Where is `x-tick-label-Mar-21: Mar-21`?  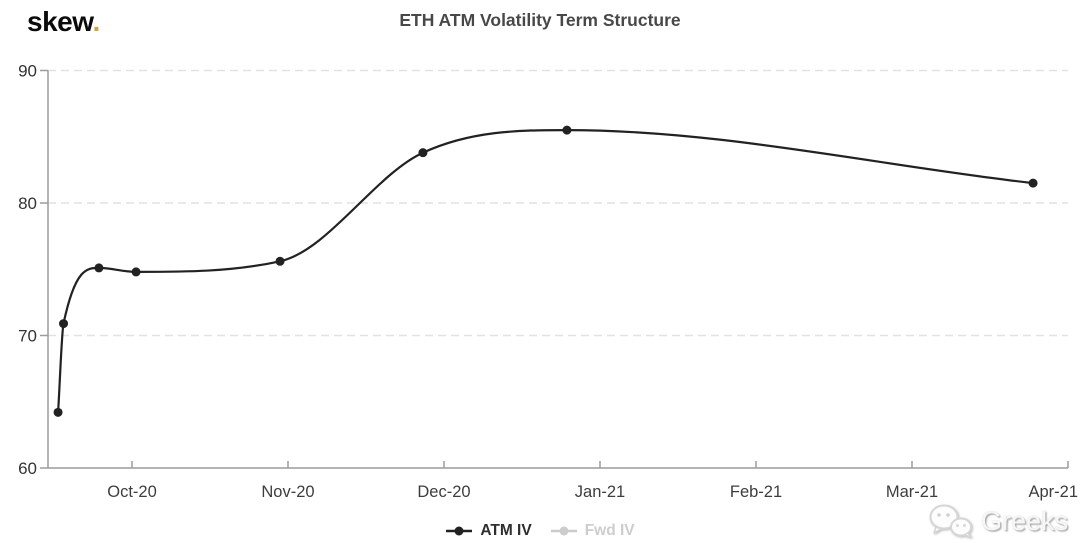
x-tick-label-Mar-21: Mar-21 is located at coordinates (912, 492).